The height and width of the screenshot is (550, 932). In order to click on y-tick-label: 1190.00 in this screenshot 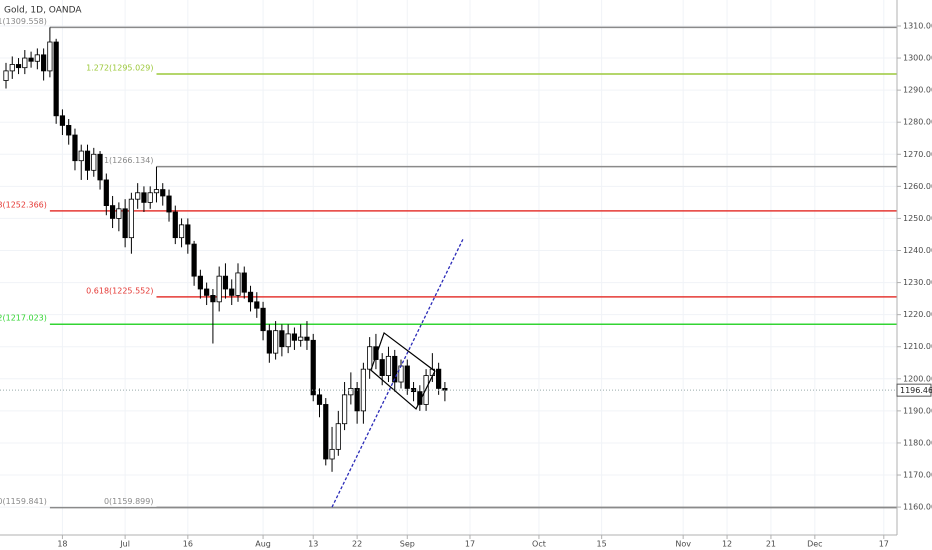, I will do `click(917, 410)`.